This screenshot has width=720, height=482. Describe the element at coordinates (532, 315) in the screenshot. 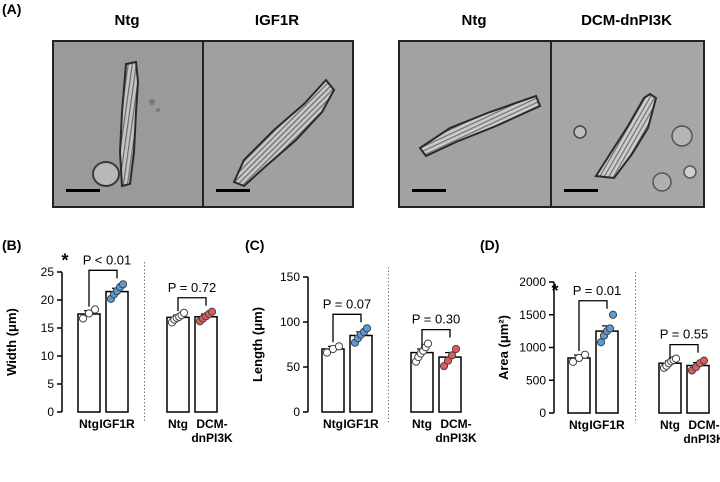

I see `y-tick-label: 1500` at that location.